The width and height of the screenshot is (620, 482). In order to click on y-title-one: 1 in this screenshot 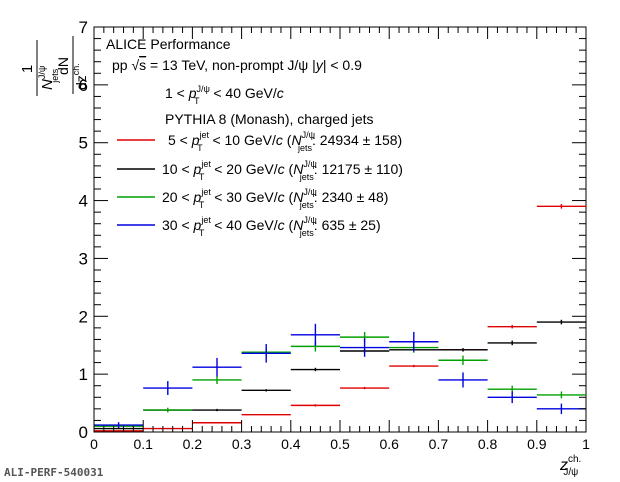, I will do `click(27, 69)`.